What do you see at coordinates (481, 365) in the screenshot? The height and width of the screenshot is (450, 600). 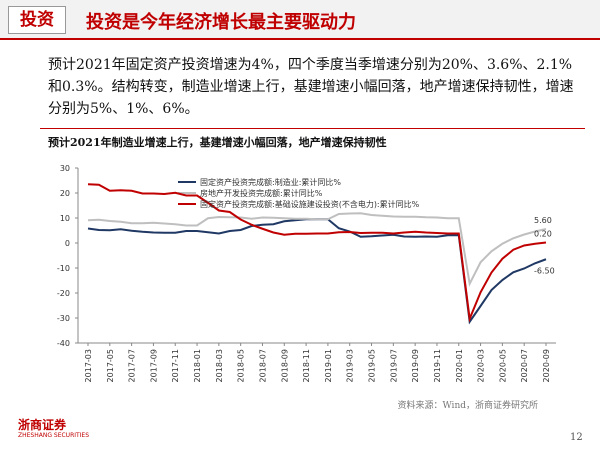 I see `x-tick-label: 2020-03` at bounding box center [481, 365].